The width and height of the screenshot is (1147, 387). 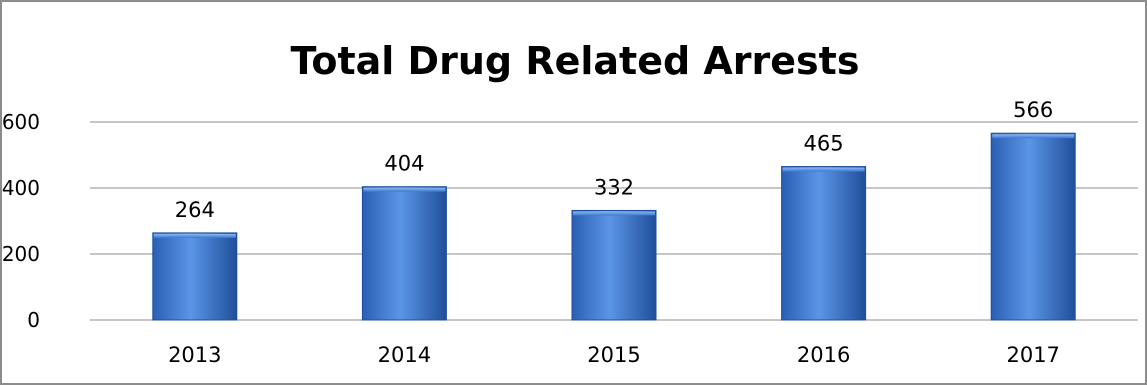 What do you see at coordinates (195, 276) in the screenshot?
I see `bar-2013` at bounding box center [195, 276].